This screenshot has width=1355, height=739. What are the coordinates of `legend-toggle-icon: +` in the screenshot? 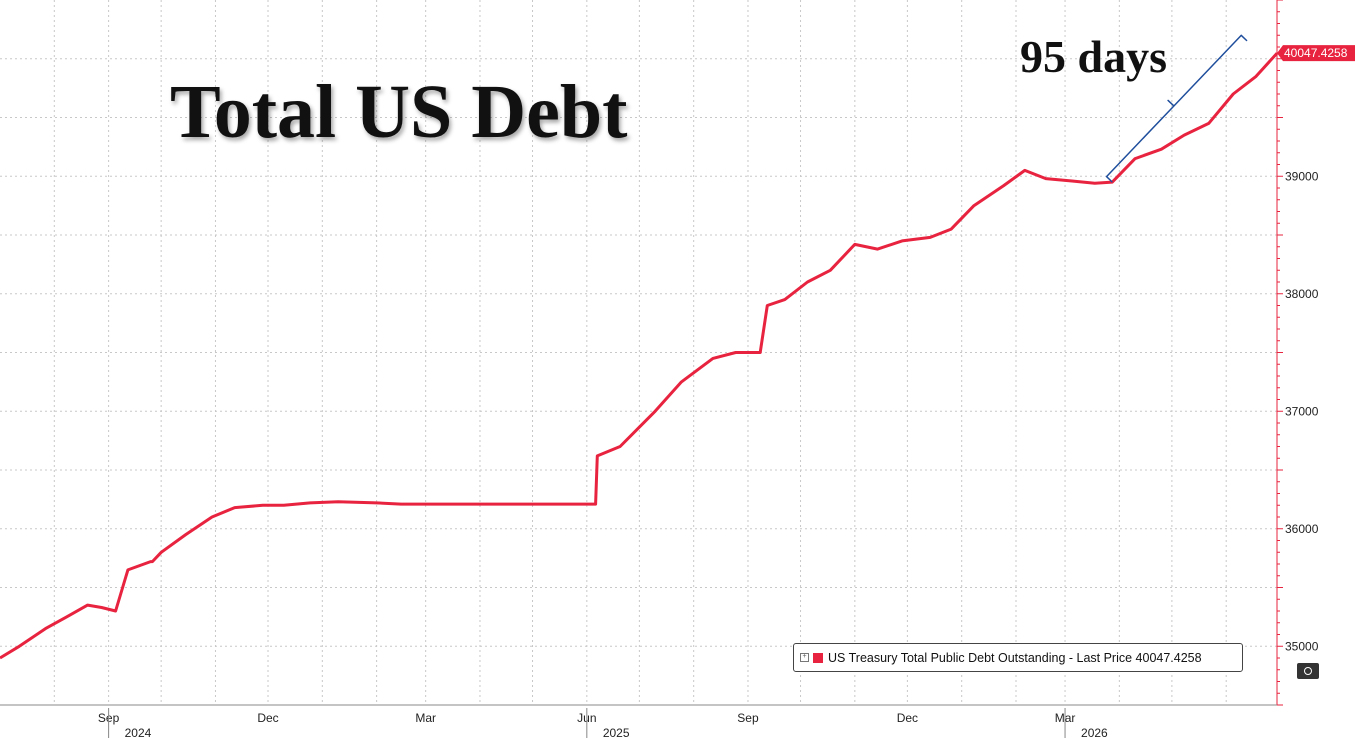 It's located at (804, 657).